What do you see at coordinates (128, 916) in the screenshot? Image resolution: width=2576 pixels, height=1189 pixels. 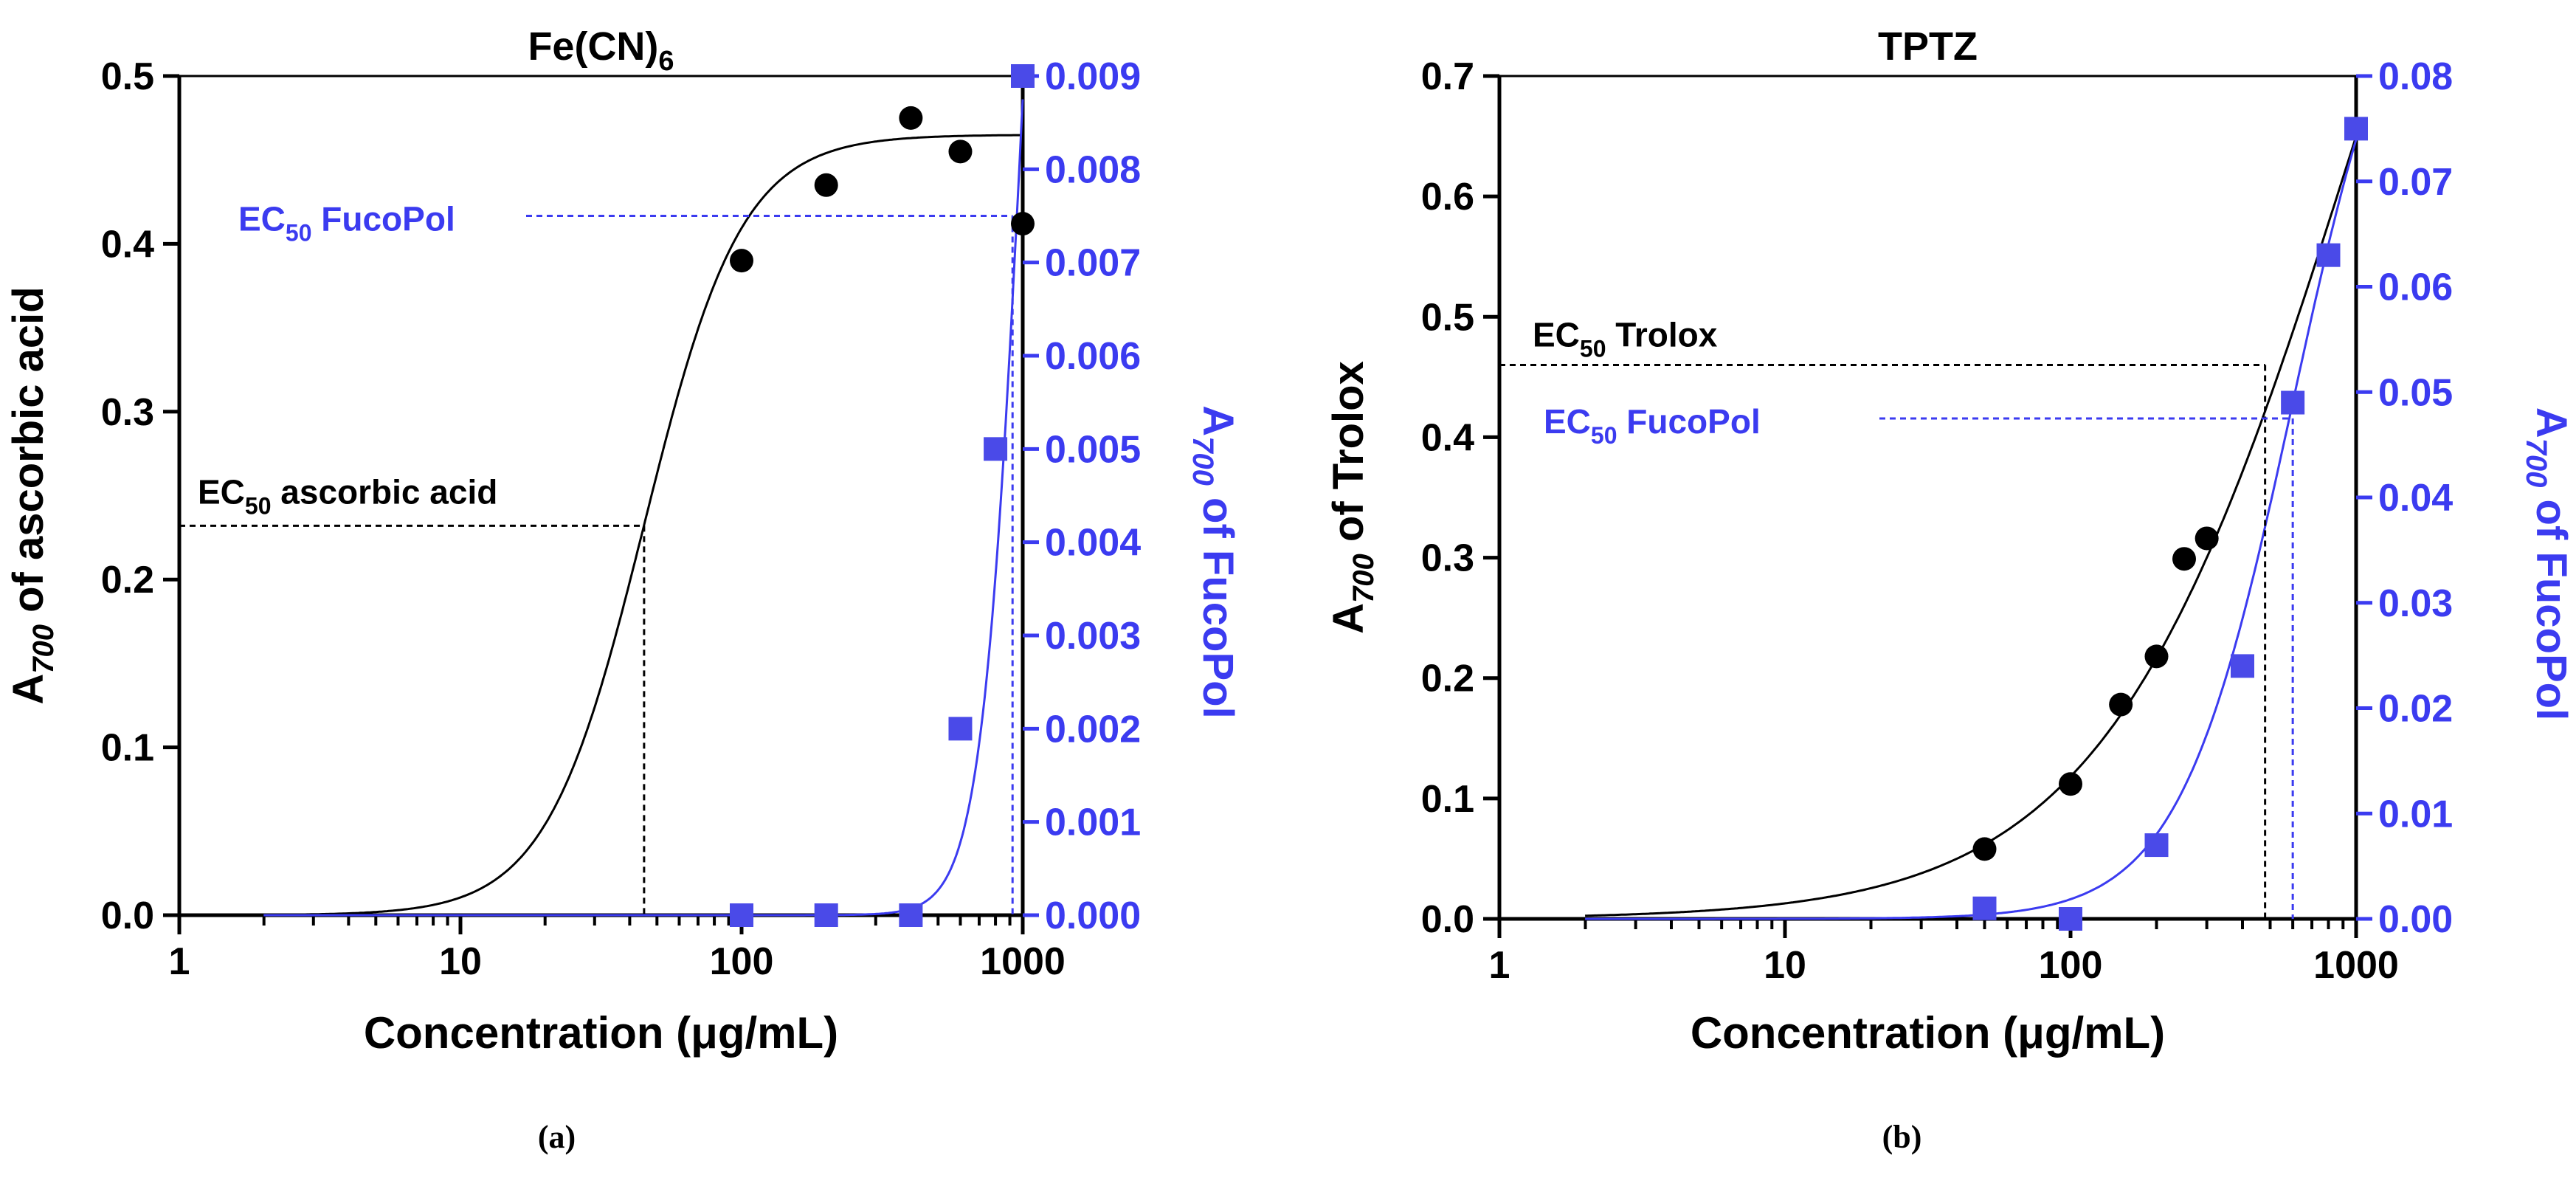 I see `left-y-tick-label: 0.0` at bounding box center [128, 916].